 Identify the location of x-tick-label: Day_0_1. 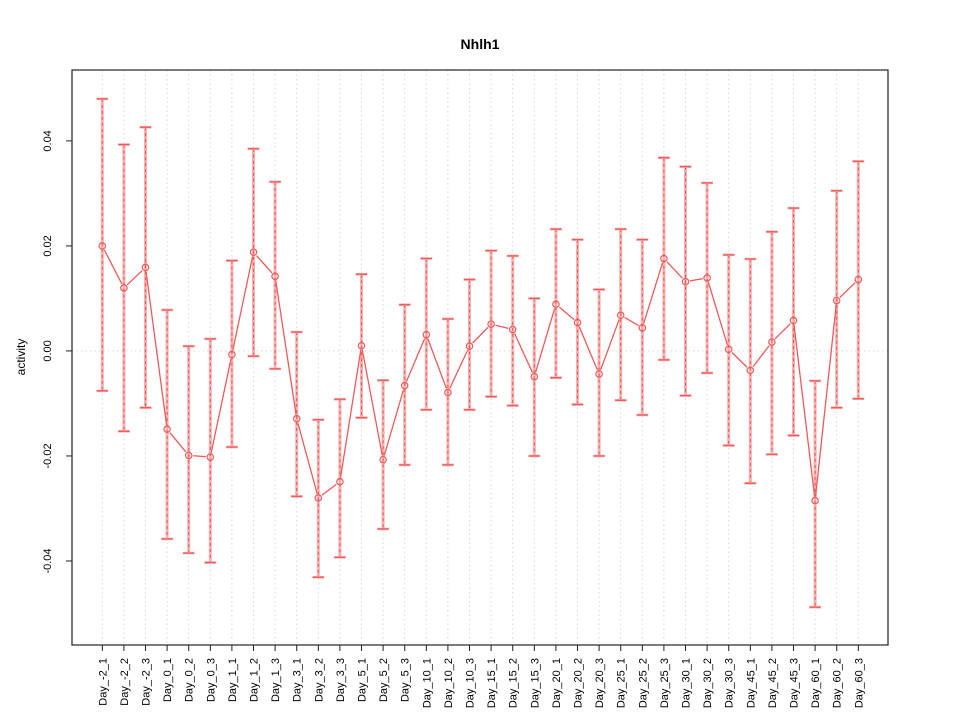
(168, 680).